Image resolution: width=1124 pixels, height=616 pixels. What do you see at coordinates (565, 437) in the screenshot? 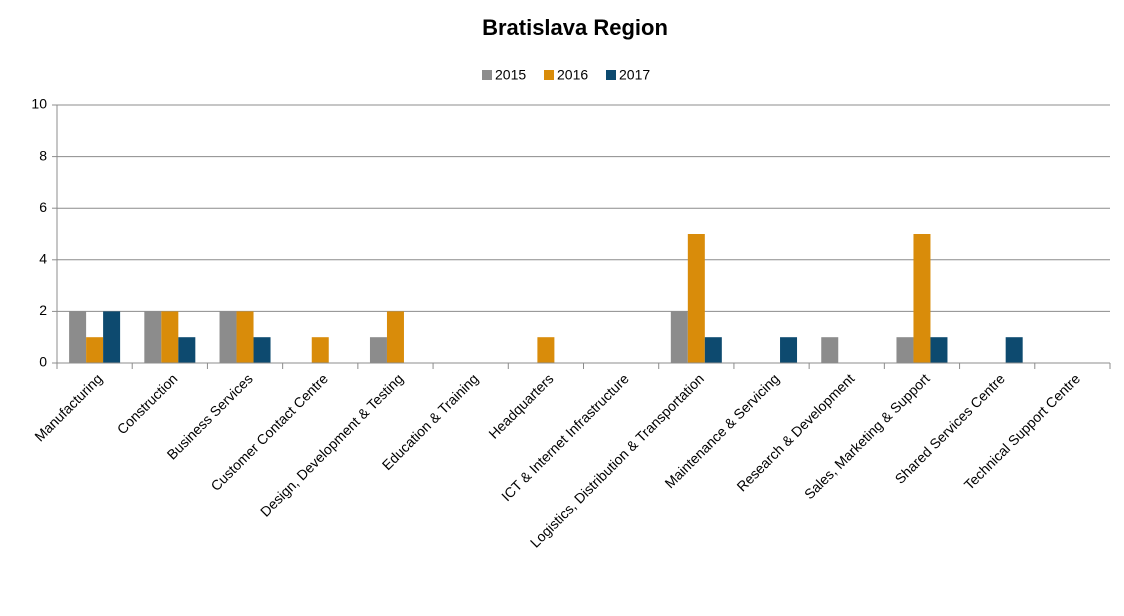
I see `x-tick-label: ICT & Internet Infrastructure` at bounding box center [565, 437].